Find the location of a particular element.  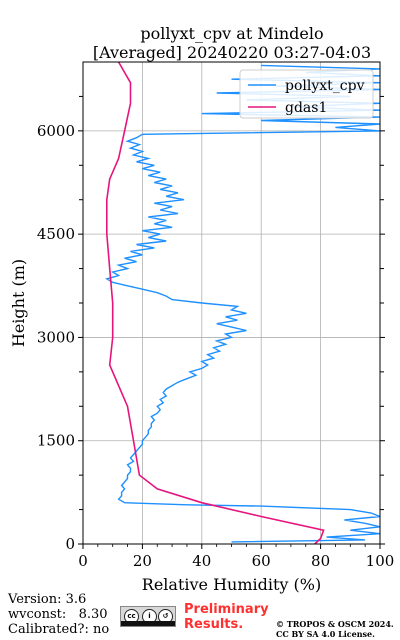

y-tick-label: 0 is located at coordinates (70, 544).